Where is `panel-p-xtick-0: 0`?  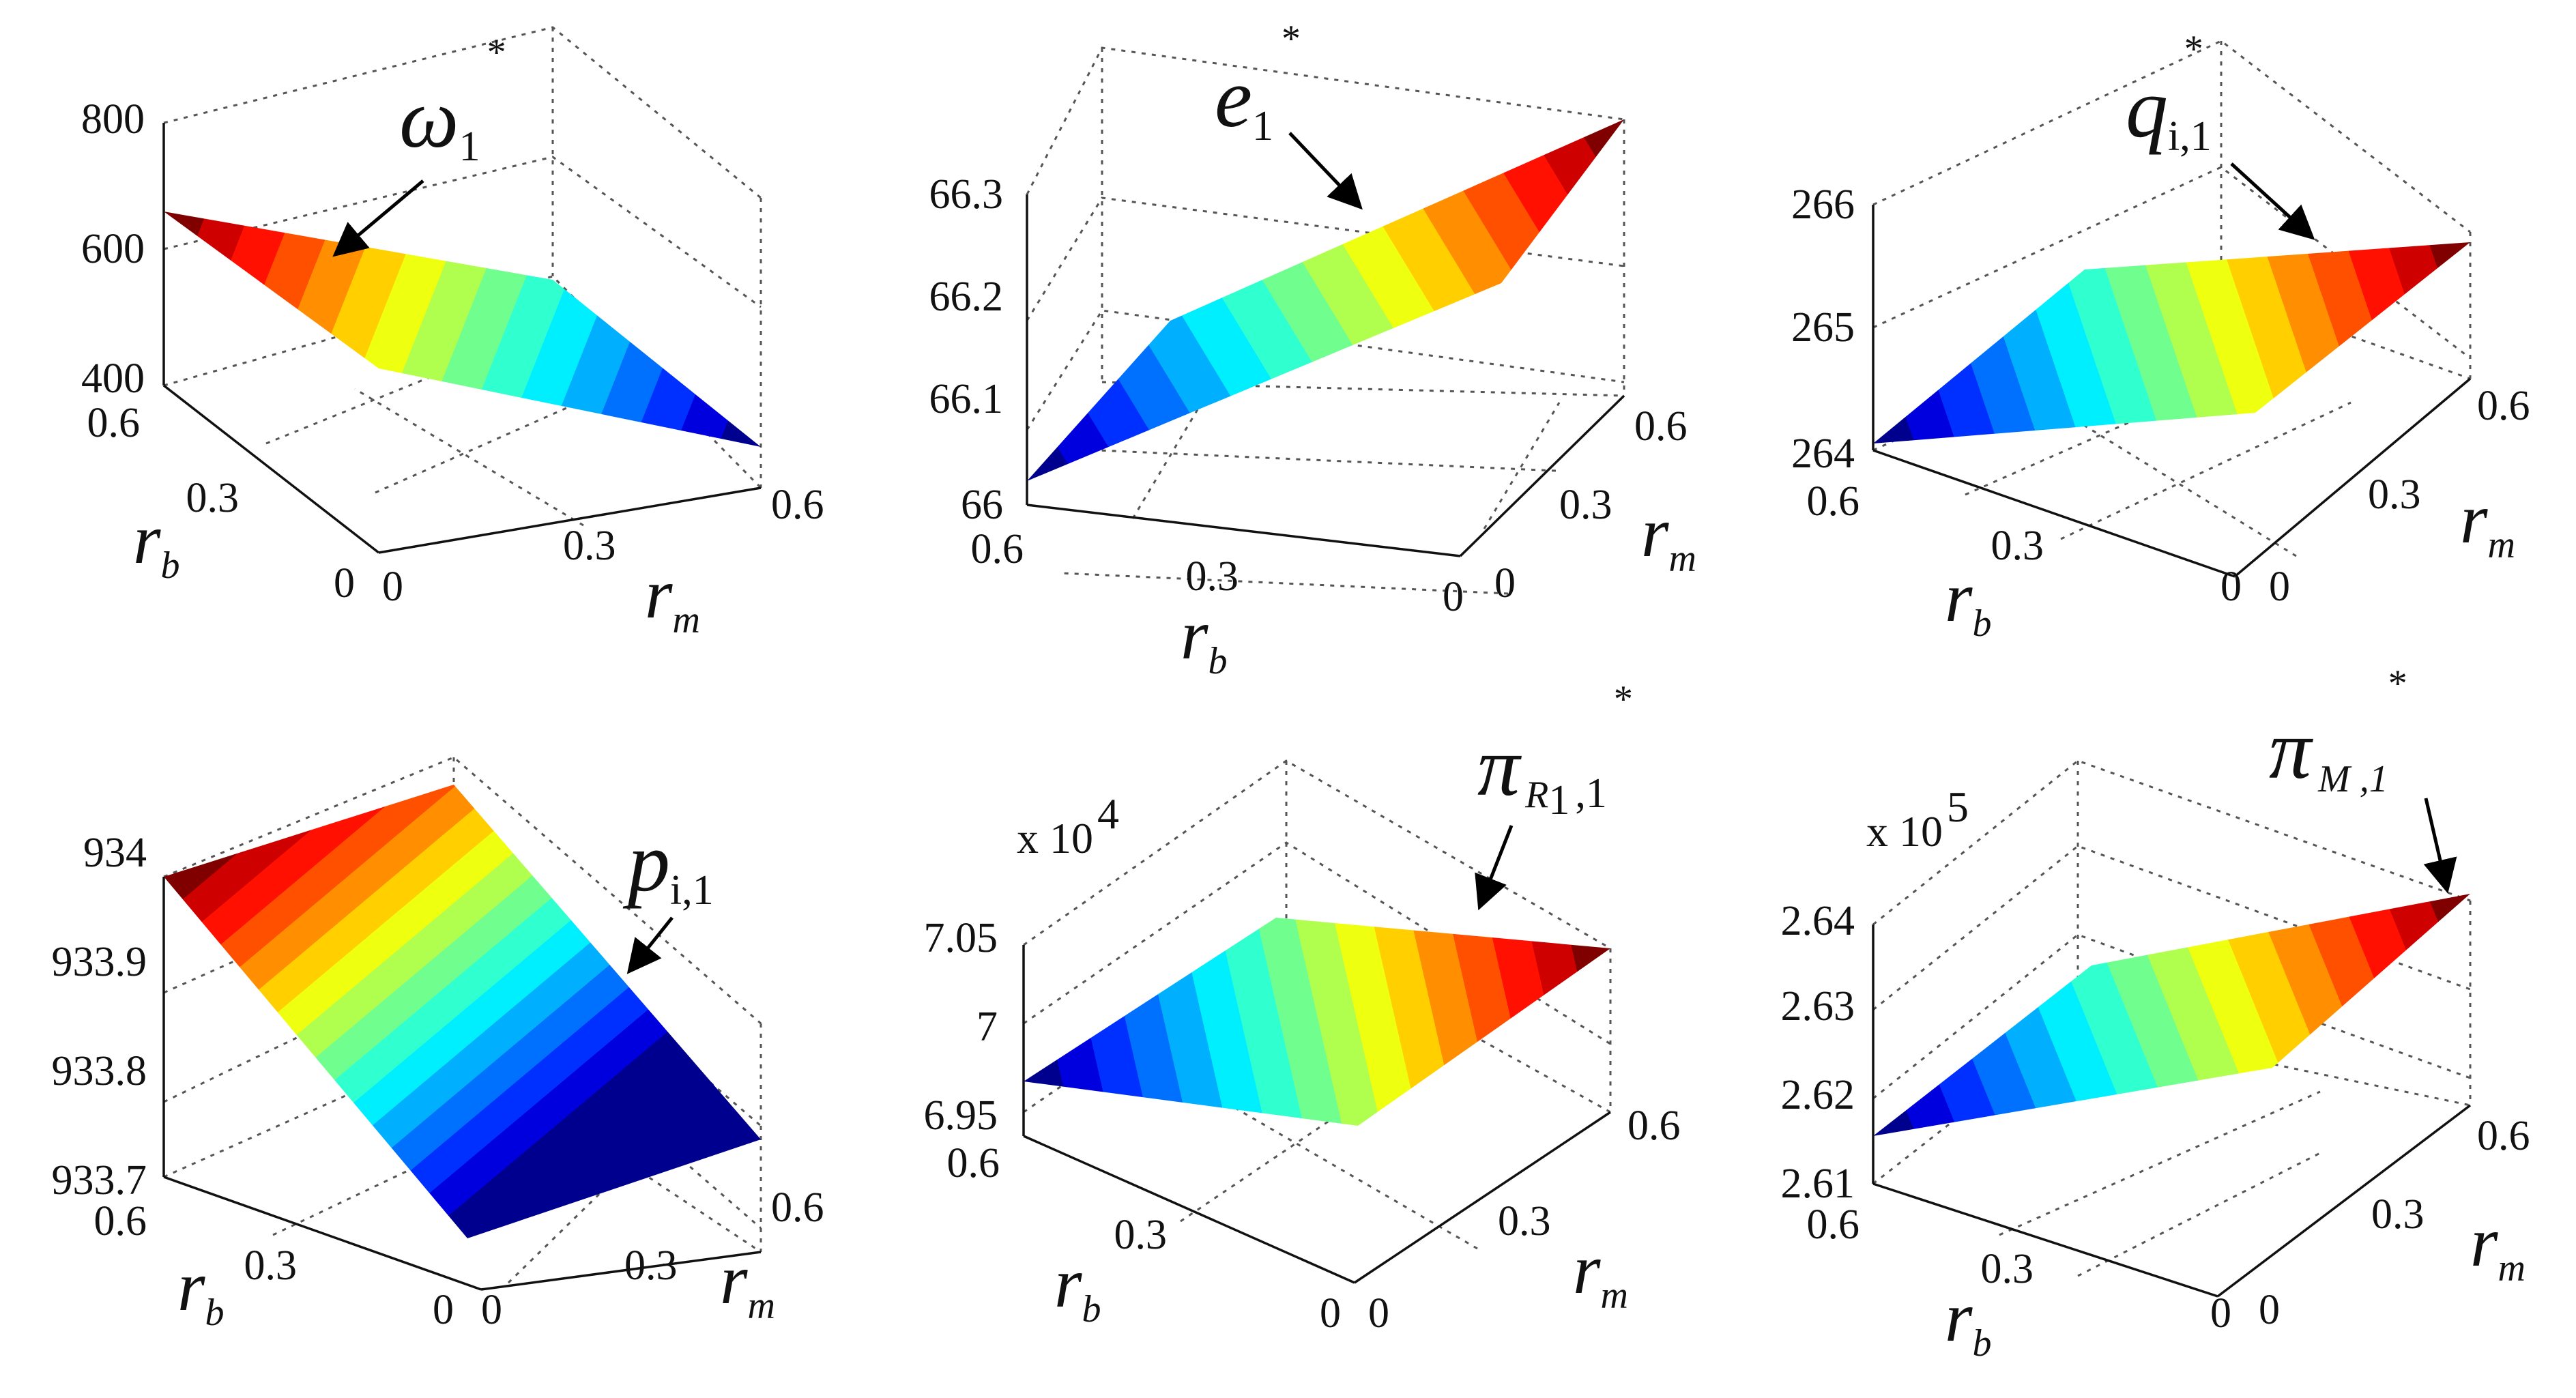
panel-p-xtick-0: 0 is located at coordinates (443, 1310).